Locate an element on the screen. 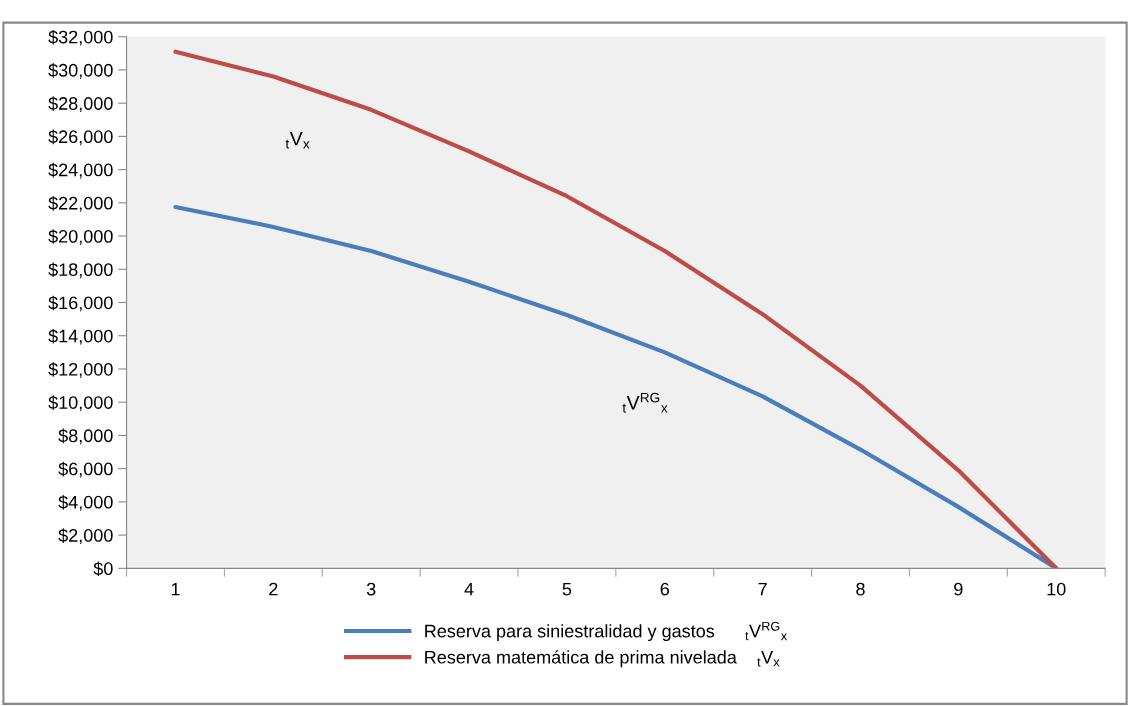  y-tick-label: $4,000 is located at coordinates (85, 503).